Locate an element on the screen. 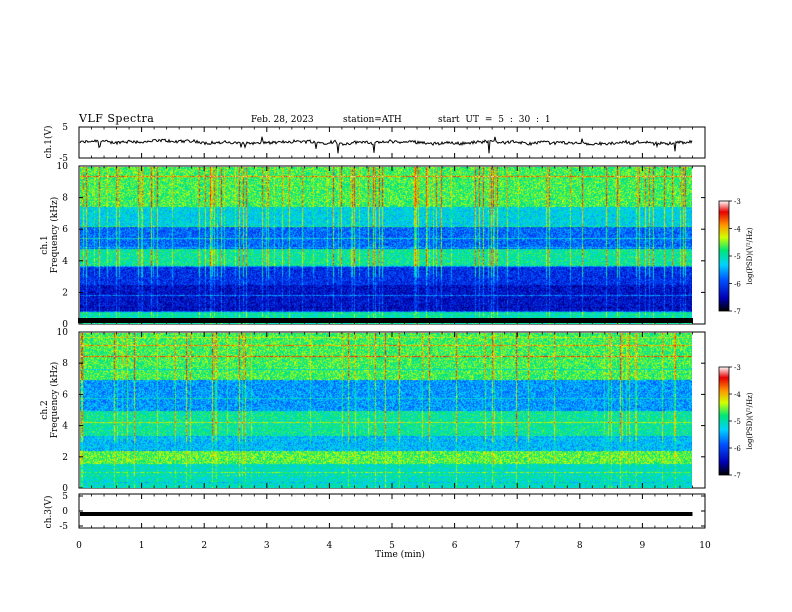 The image size is (792, 612). ch1-colorbar-tick-label: -4 is located at coordinates (737, 230).